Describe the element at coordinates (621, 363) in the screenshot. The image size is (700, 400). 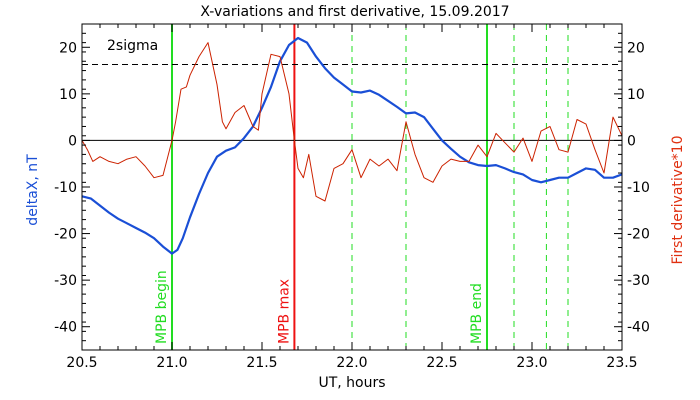
I see `x-tick-label-6: 23.5` at that location.